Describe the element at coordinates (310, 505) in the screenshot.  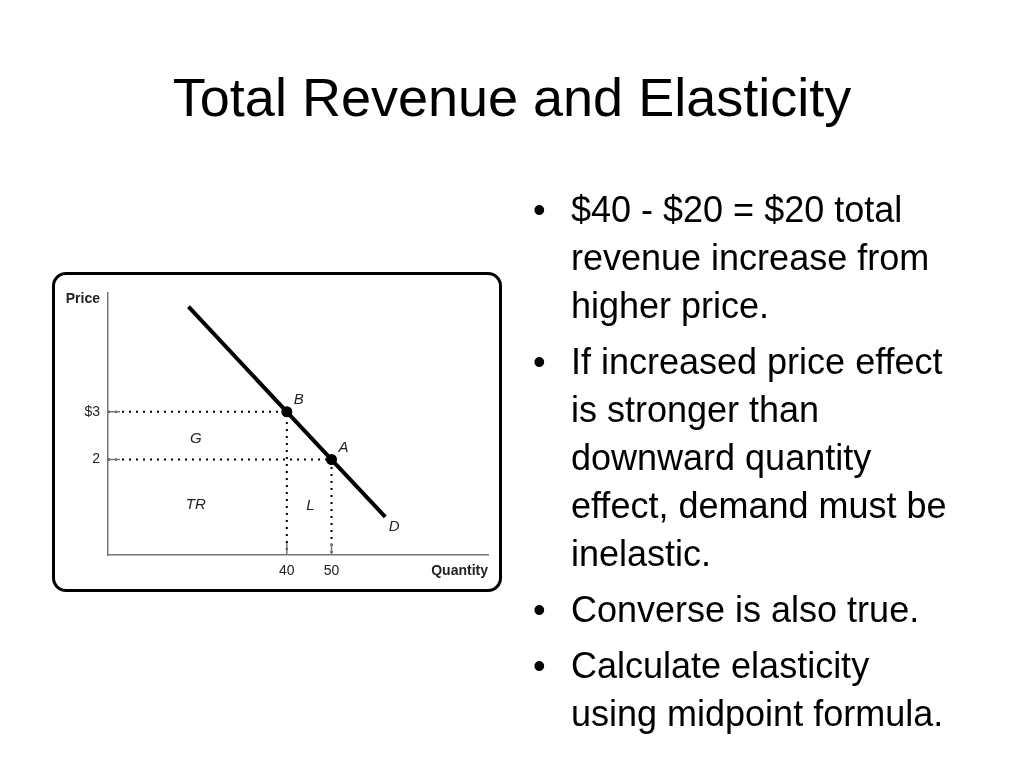
I see `annotation: L` at that location.